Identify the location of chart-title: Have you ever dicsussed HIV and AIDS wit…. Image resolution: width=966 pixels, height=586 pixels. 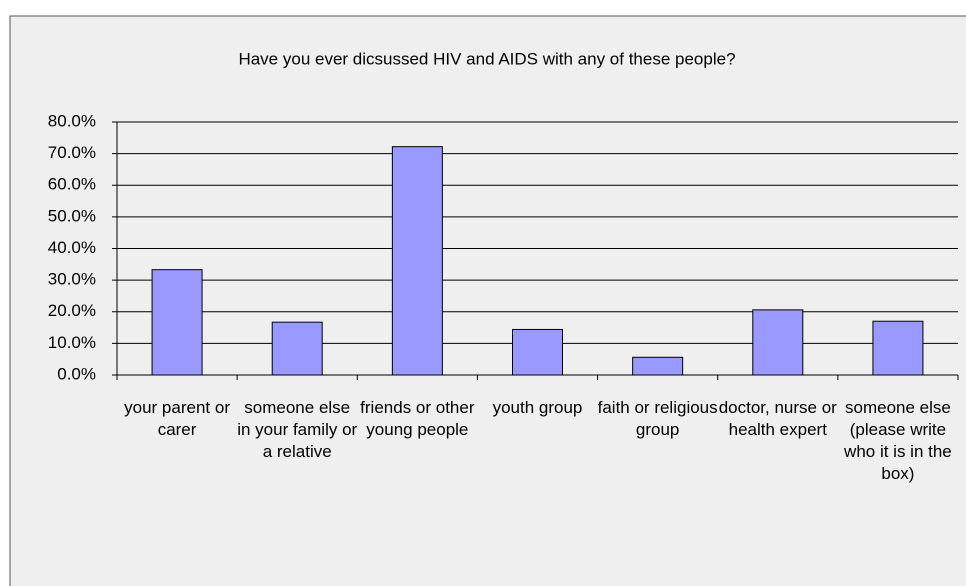
(486, 58).